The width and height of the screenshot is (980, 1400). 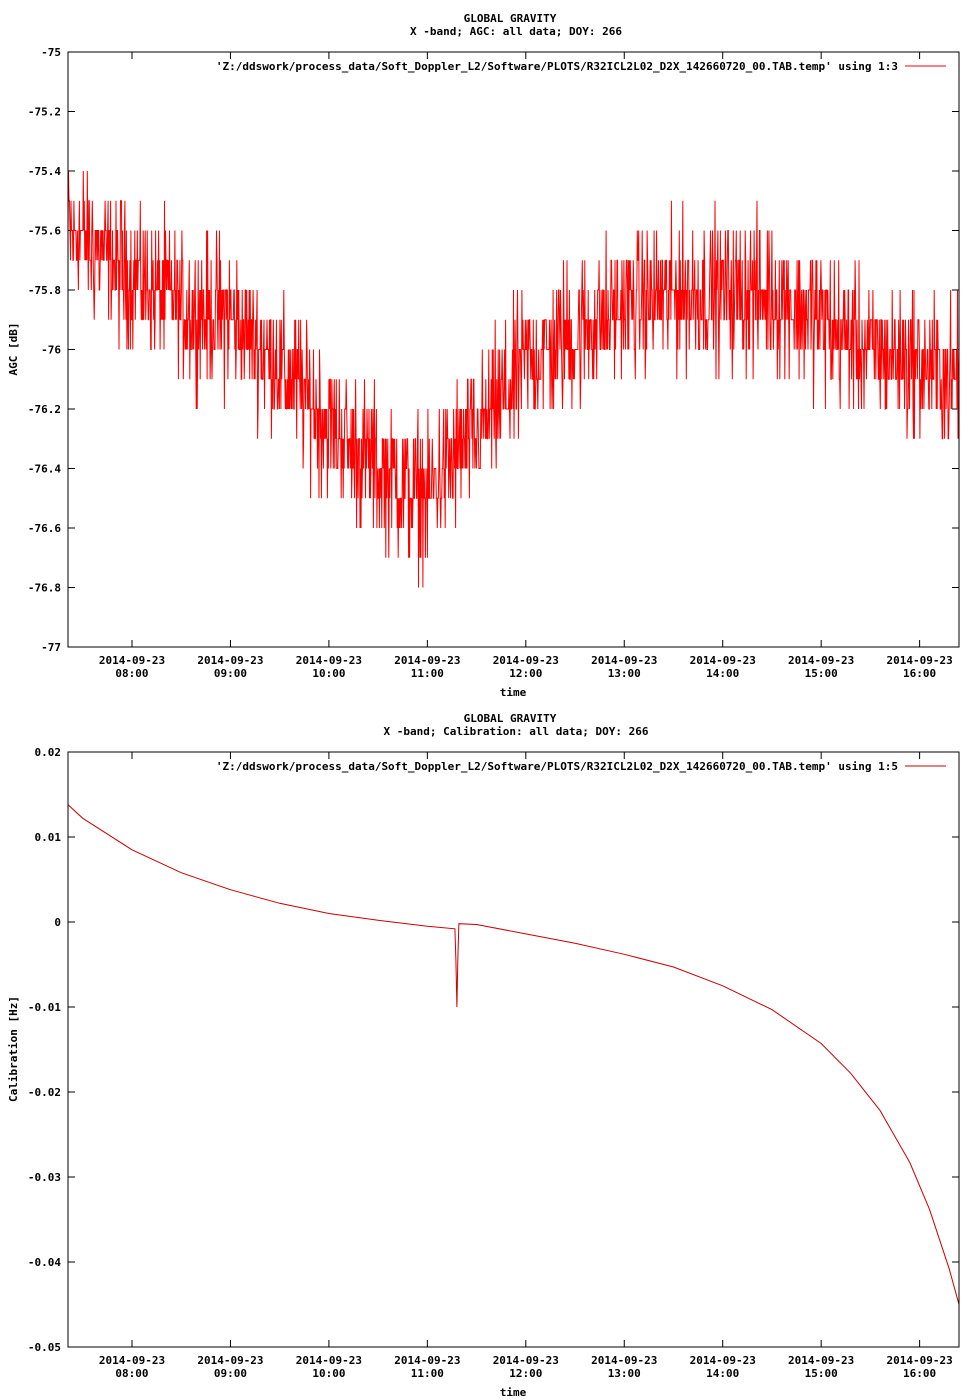 I want to click on y-tick-label: -76, so click(x=51, y=350).